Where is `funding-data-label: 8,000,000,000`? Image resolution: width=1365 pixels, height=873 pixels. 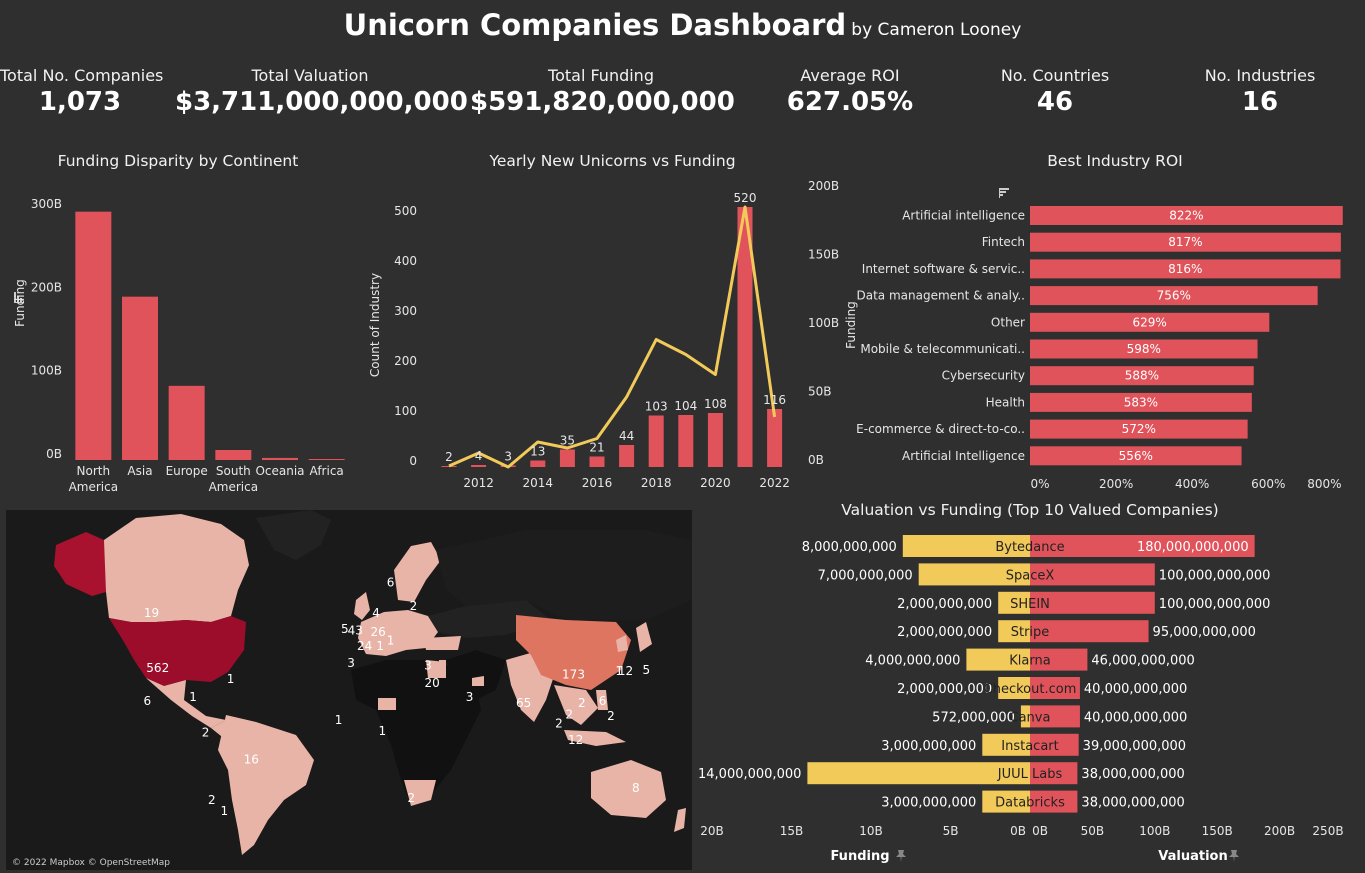
funding-data-label: 8,000,000,000 is located at coordinates (849, 547).